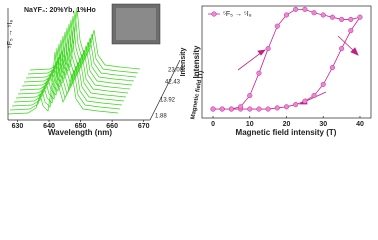 The height and width of the screenshot is (240, 378). Describe the element at coordinates (136, 24) in the screenshot. I see `tem-texture` at that location.